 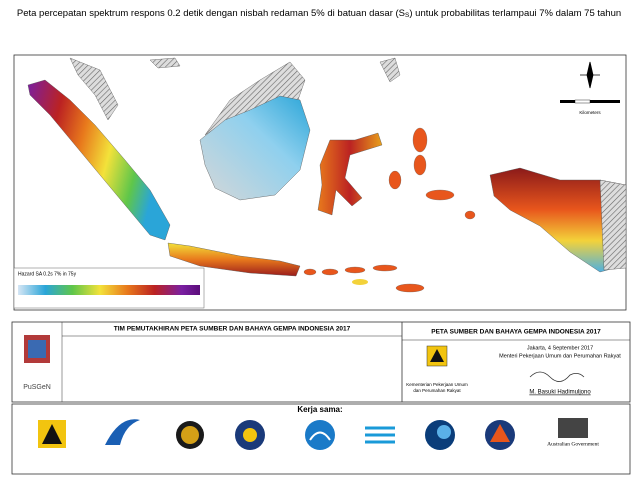 What do you see at coordinates (319, 409) in the screenshot?
I see `partners-label: Kerja sama:` at bounding box center [319, 409].